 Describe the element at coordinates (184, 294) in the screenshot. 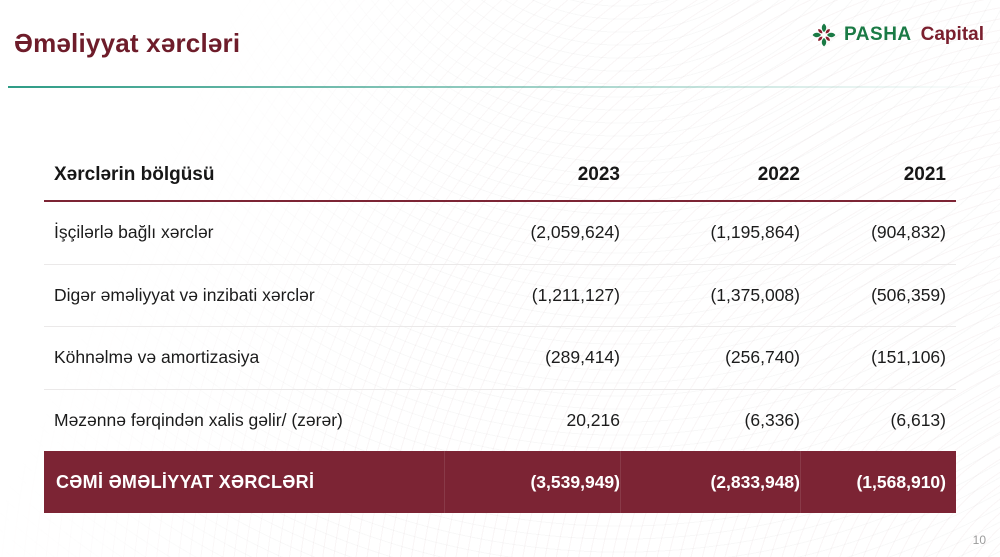

I see `row-label: Digər əməliyyat və inzibati xərclər` at that location.